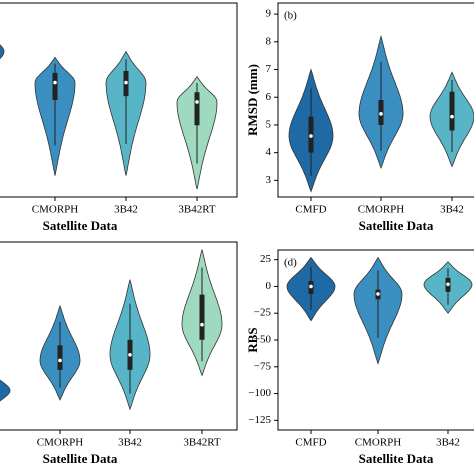 The image size is (474, 474). Describe the element at coordinates (269, 180) in the screenshot. I see `y-tick-label: 3` at that location.